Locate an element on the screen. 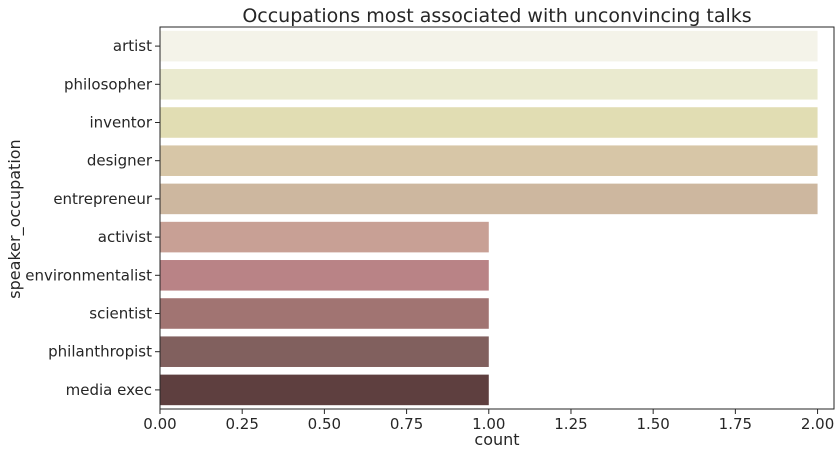 The width and height of the screenshot is (839, 455). x-tick-label: 0.25 is located at coordinates (241, 424).